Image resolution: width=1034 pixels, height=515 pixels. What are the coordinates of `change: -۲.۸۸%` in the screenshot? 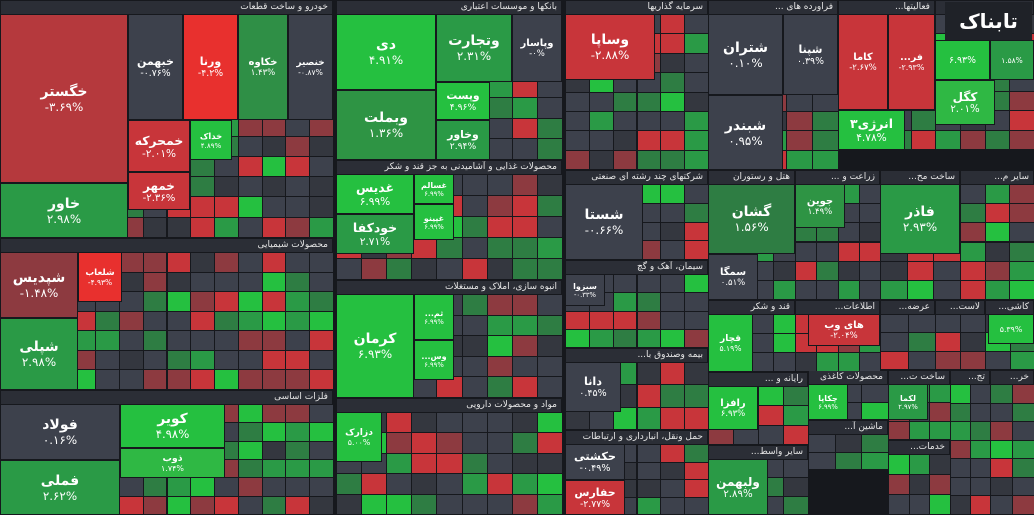 It's located at (610, 55).